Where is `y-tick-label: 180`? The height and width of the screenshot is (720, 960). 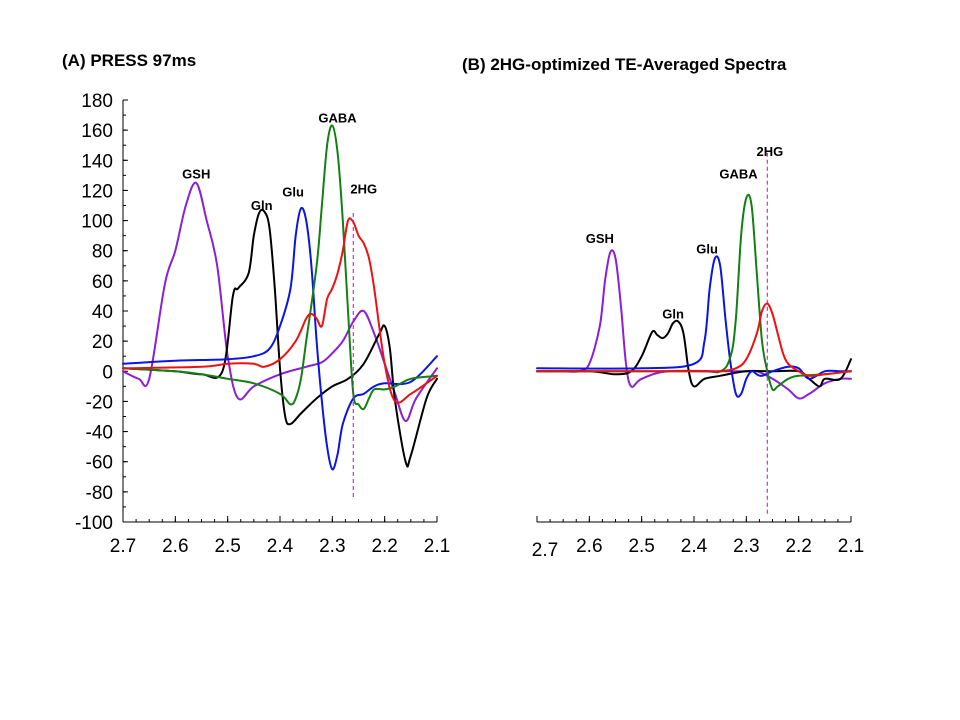 y-tick-label: 180 is located at coordinates (97, 101).